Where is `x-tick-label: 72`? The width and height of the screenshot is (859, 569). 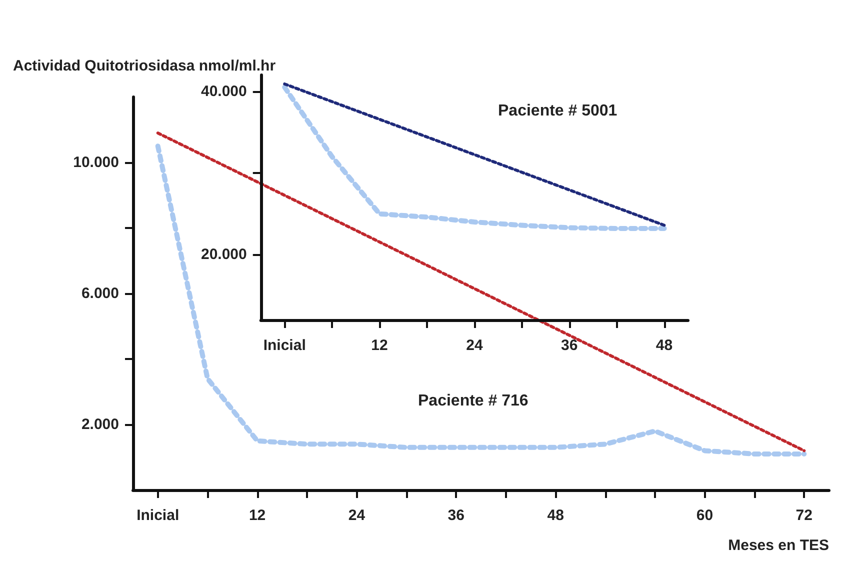 x-tick-label: 72 is located at coordinates (804, 515).